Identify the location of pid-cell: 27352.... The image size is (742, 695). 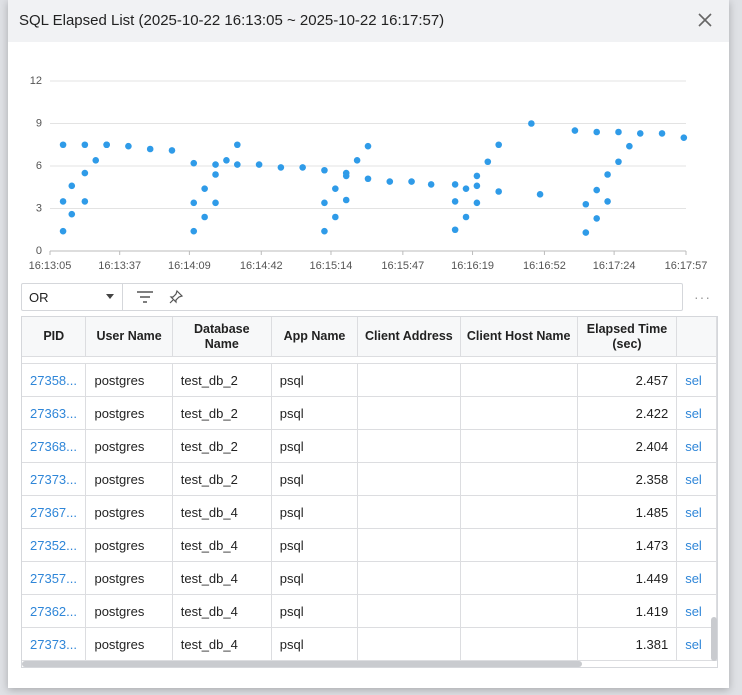
(54, 545).